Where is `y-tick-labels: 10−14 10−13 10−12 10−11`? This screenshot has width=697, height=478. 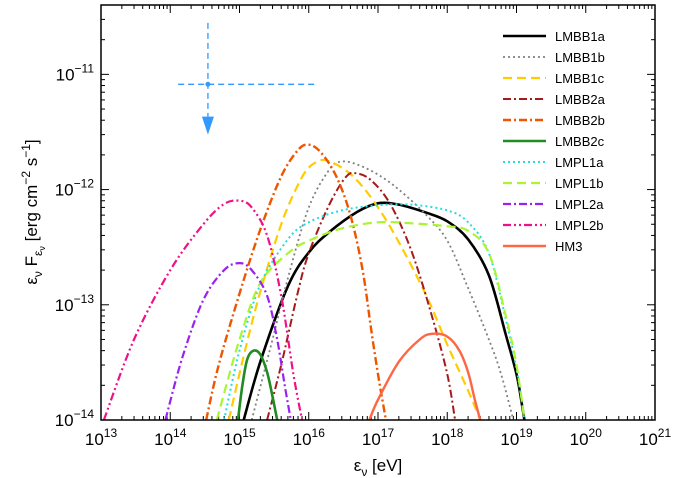 y-tick-labels: 10−14 10−13 10−12 10−11 is located at coordinates (75, 245).